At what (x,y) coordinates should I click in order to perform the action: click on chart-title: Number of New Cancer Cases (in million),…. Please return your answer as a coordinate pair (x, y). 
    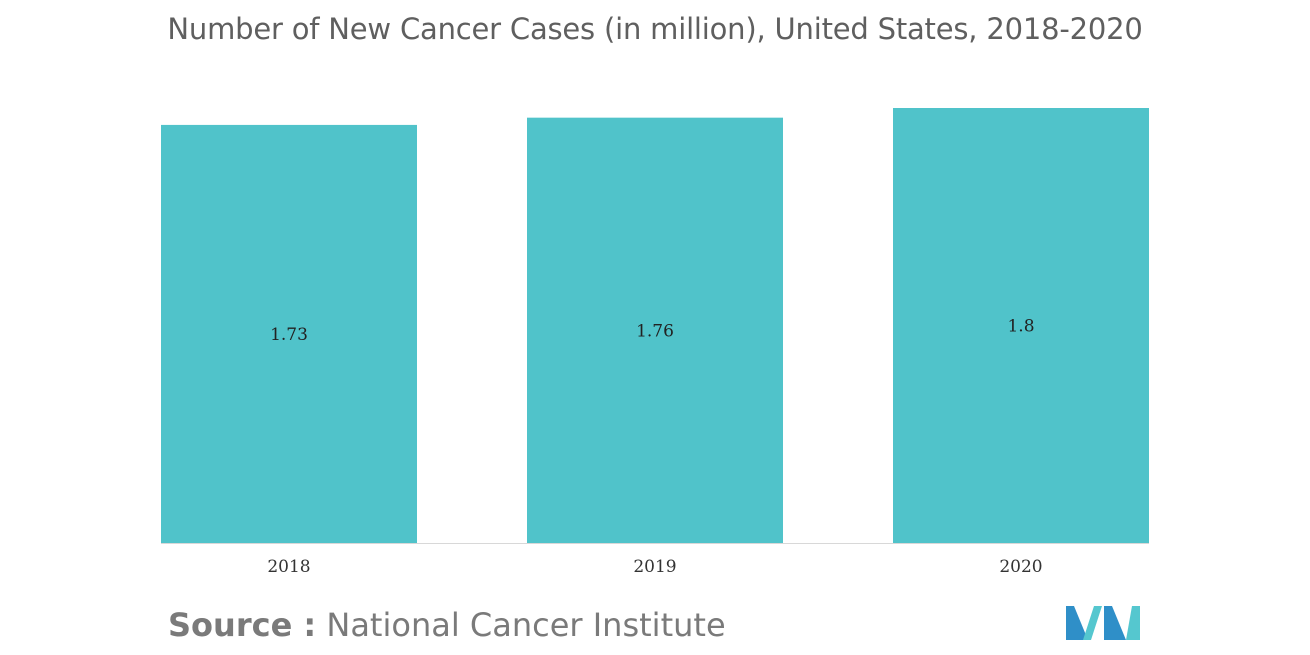
    Looking at the image, I should click on (655, 29).